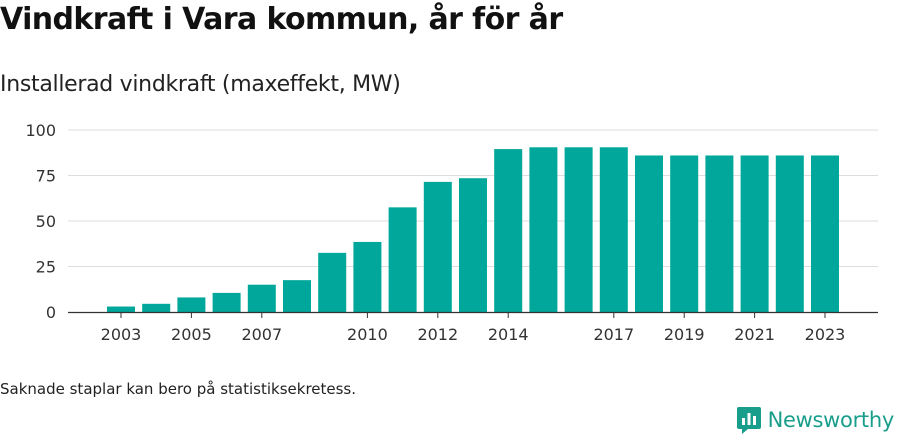  What do you see at coordinates (508, 334) in the screenshot?
I see `x-tick-label: 2014` at bounding box center [508, 334].